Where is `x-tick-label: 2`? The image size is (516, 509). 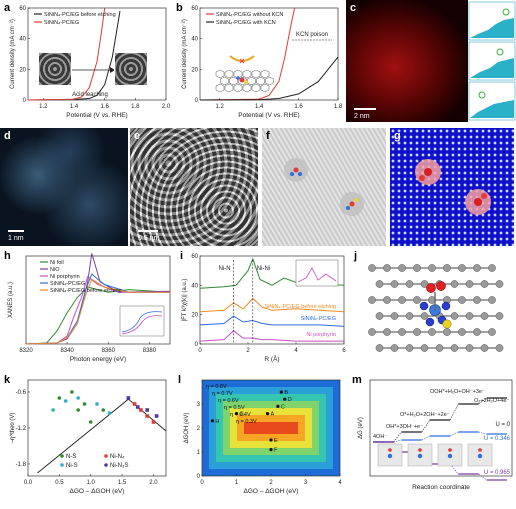 x-tick-label: 2 is located at coordinates (248, 351).